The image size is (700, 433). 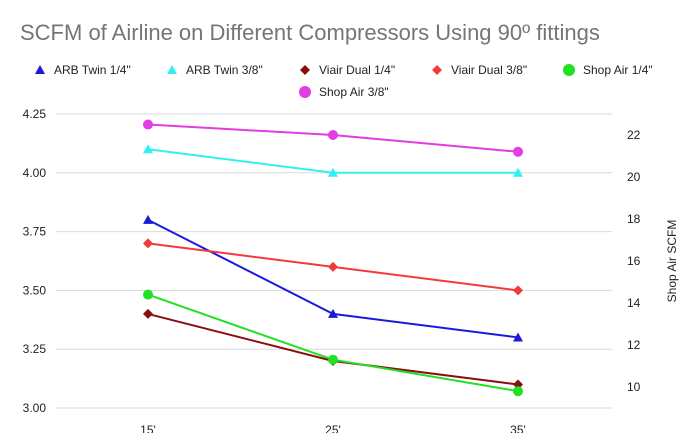 I want to click on legend-label: Shop Air 3/8", so click(x=354, y=92).